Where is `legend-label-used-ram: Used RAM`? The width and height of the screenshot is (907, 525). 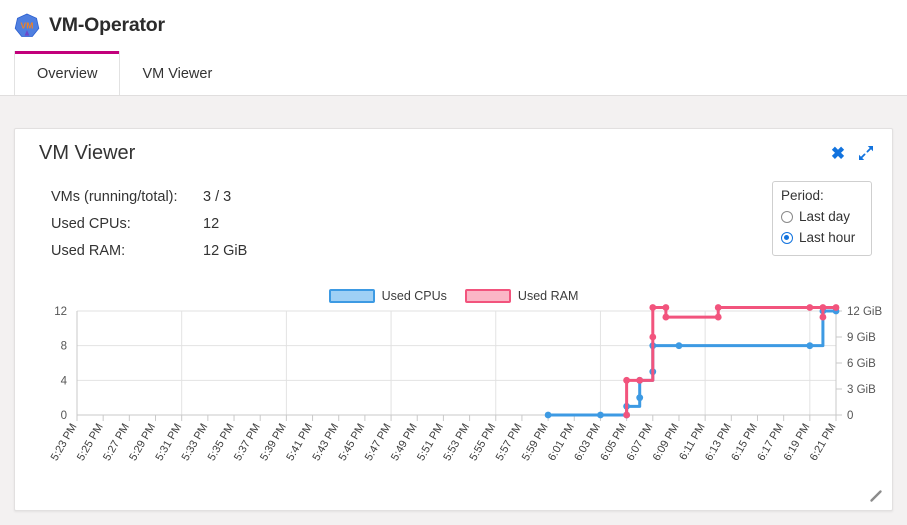
legend-label-used-ram: Used RAM is located at coordinates (548, 296).